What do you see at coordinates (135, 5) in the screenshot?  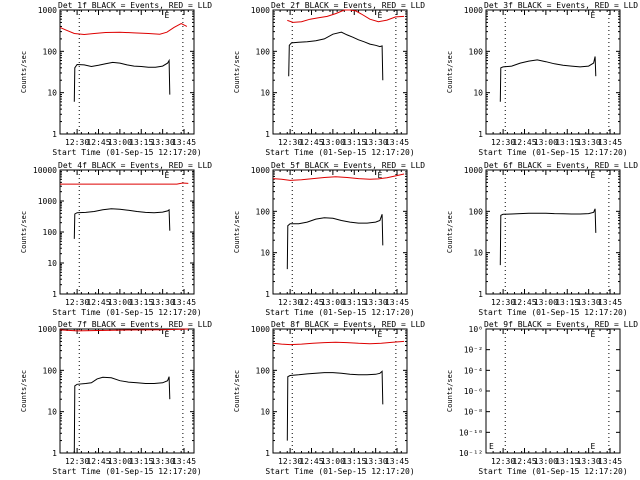 I see `panel-title: Det 1f BLACK = Events, RED = LLD` at bounding box center [135, 5].